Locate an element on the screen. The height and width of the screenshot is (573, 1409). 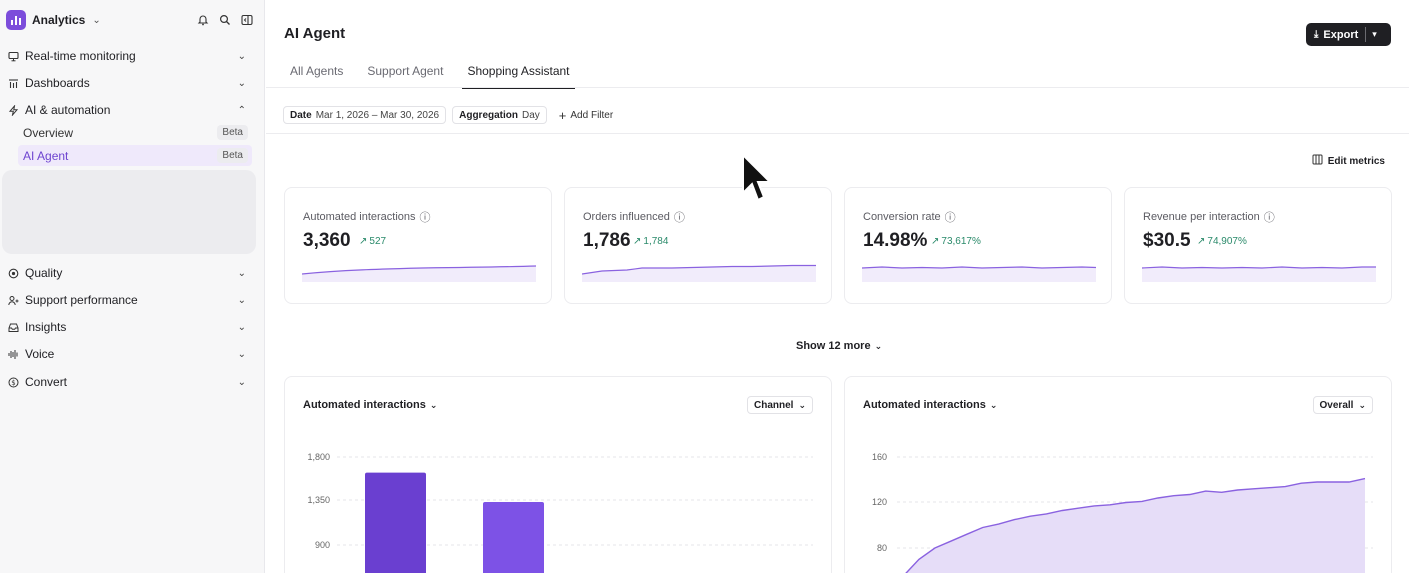
sidebar-item-real-time-monitoring: Real-time monitoring ⌄ is located at coordinates (130, 56).